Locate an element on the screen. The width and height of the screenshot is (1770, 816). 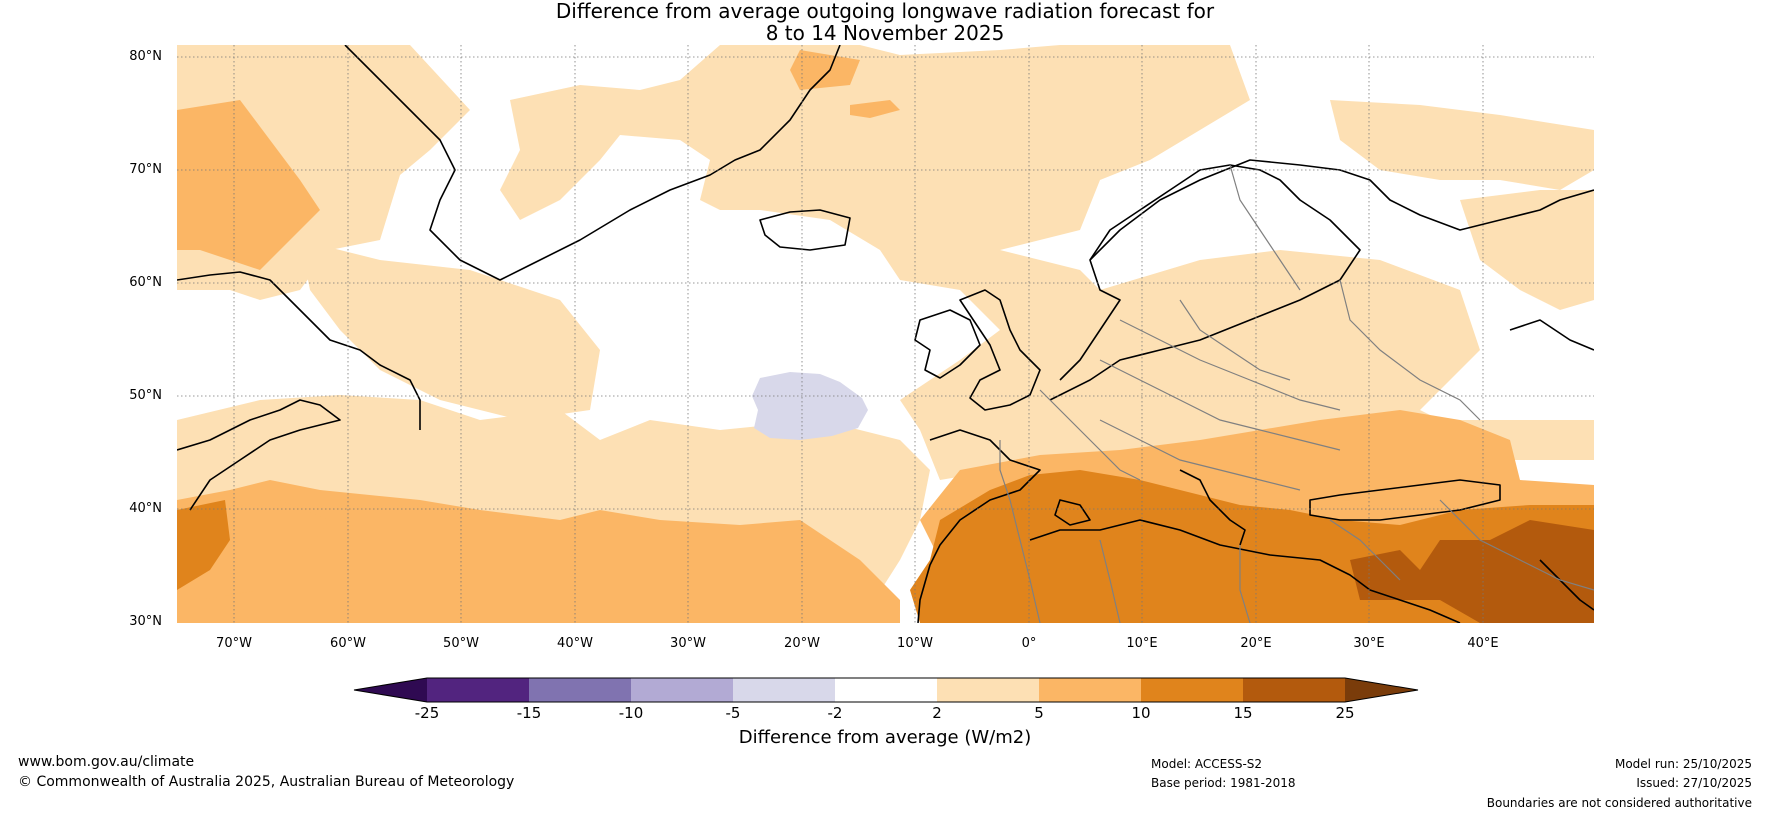
colorbar-tick: -2 is located at coordinates (835, 713).